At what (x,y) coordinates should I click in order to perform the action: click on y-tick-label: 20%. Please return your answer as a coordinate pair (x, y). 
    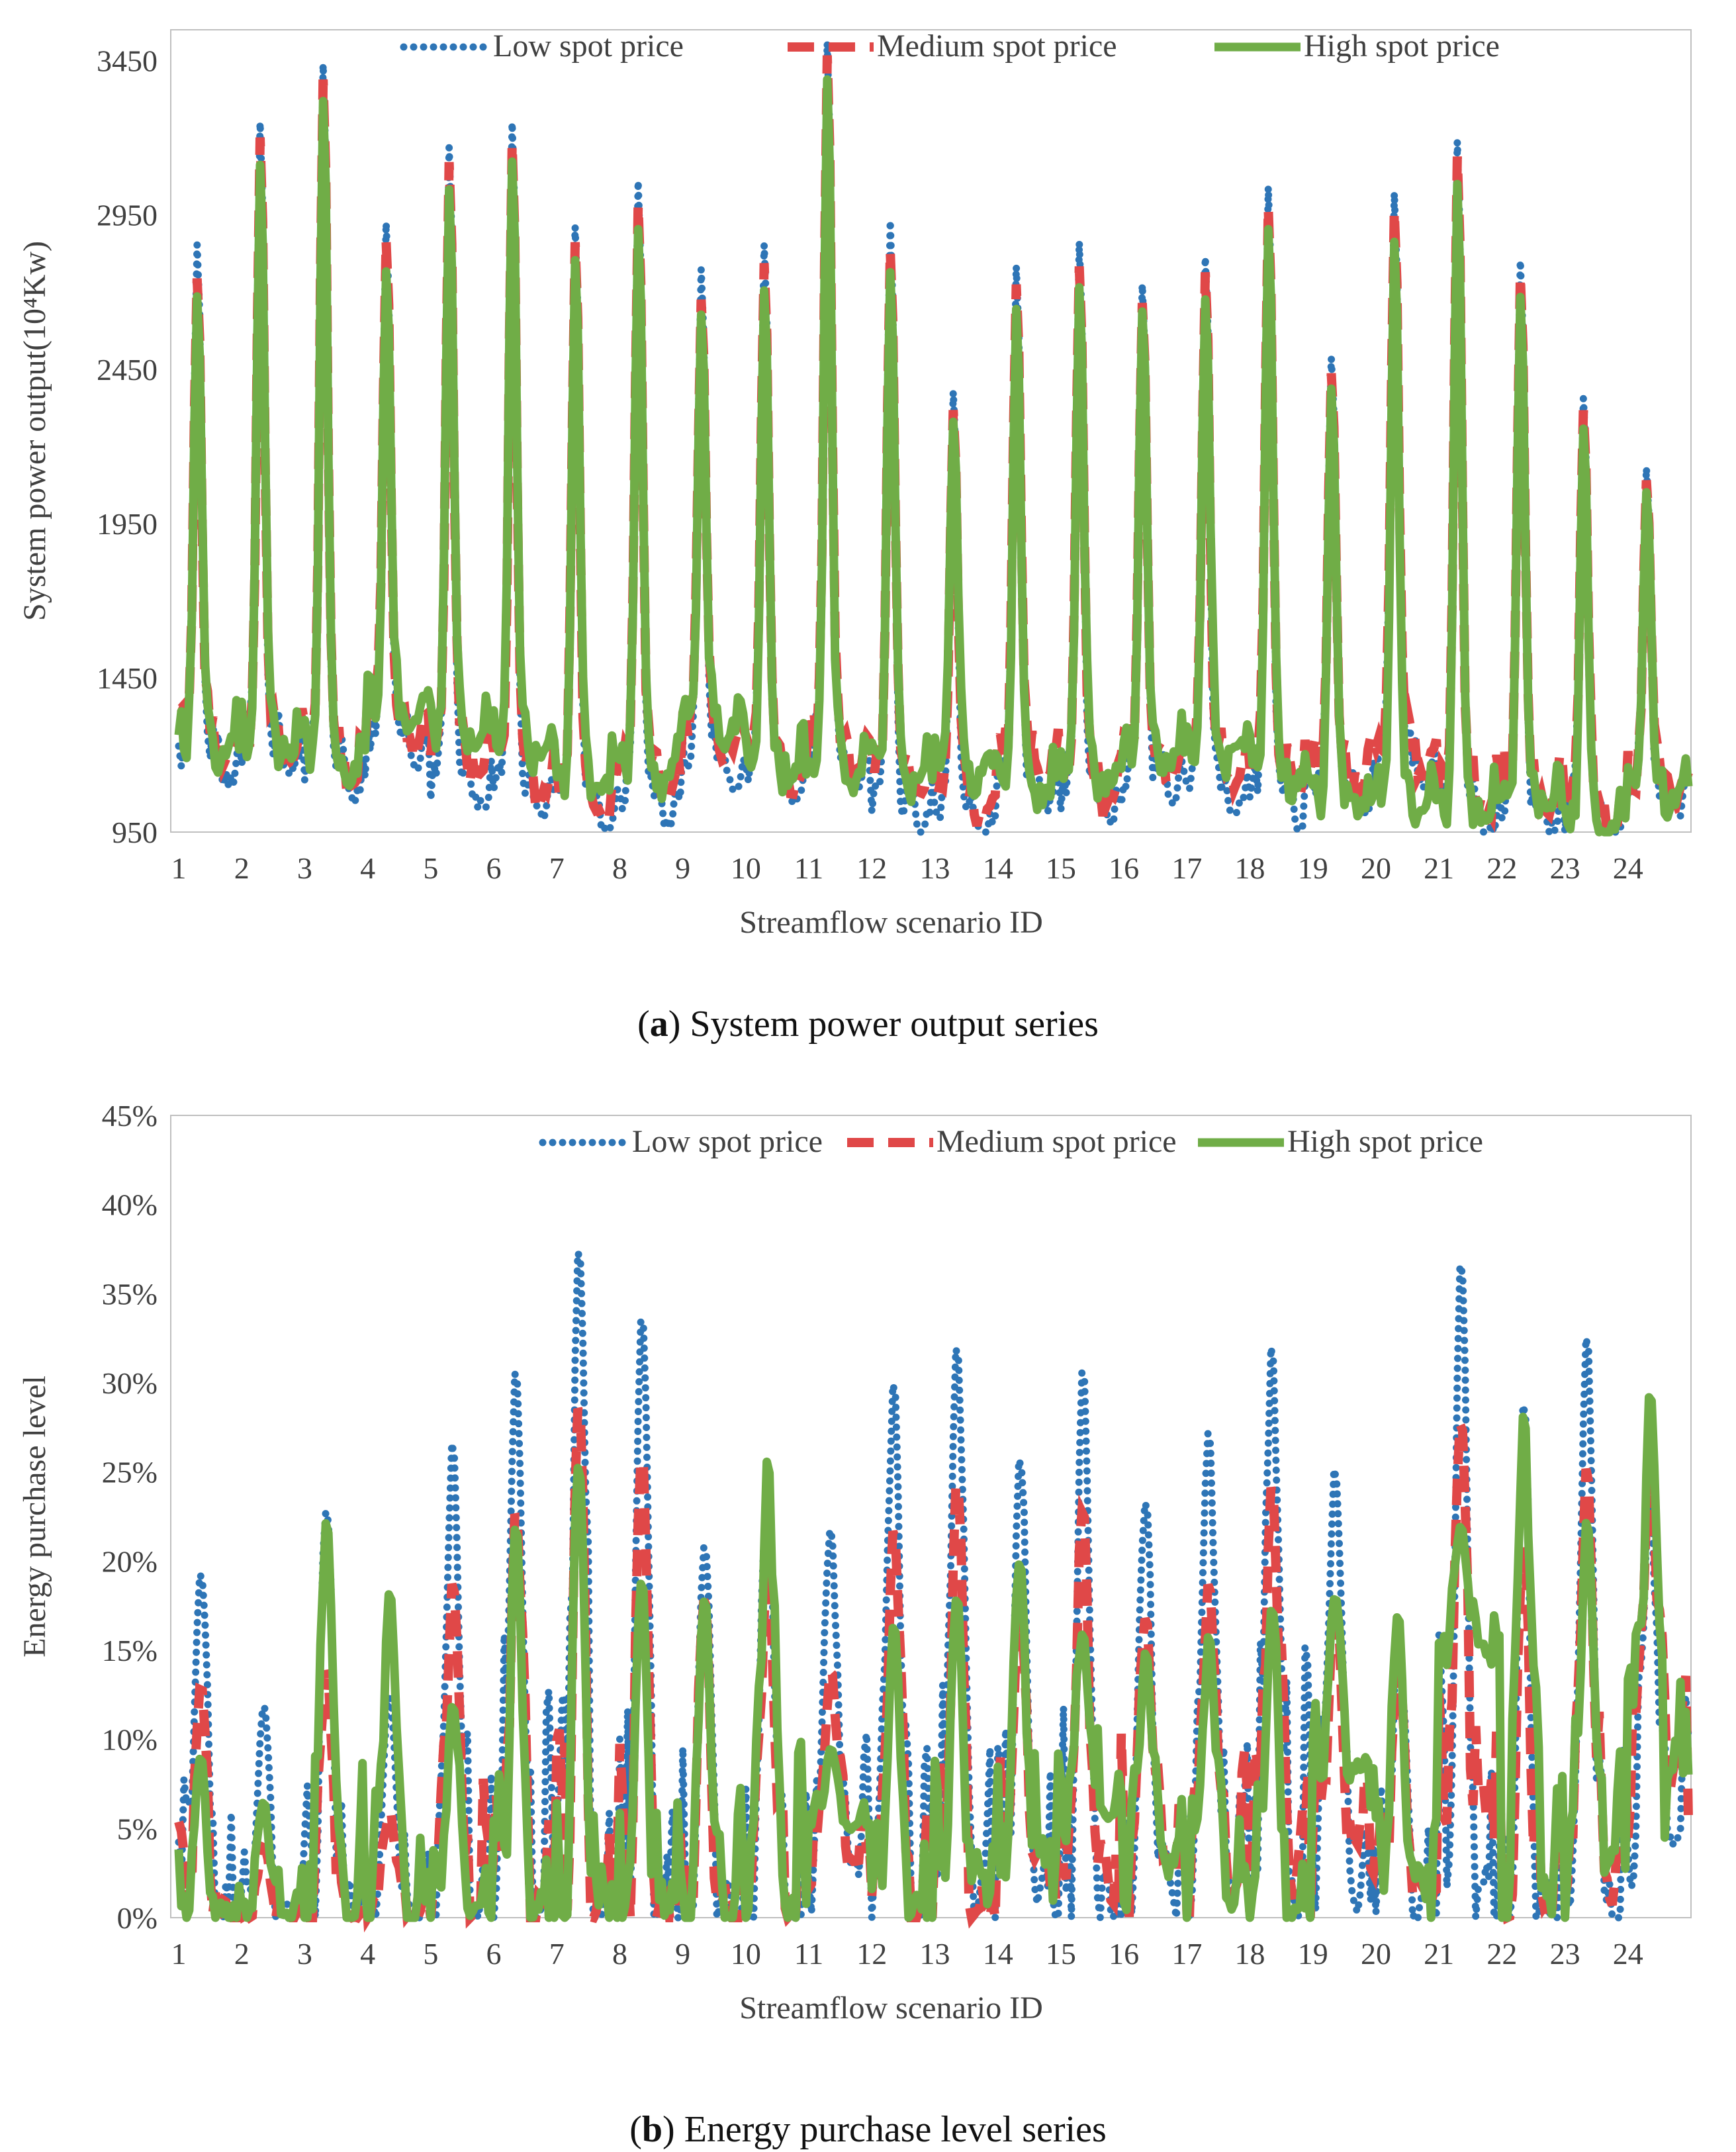
    Looking at the image, I should click on (130, 1561).